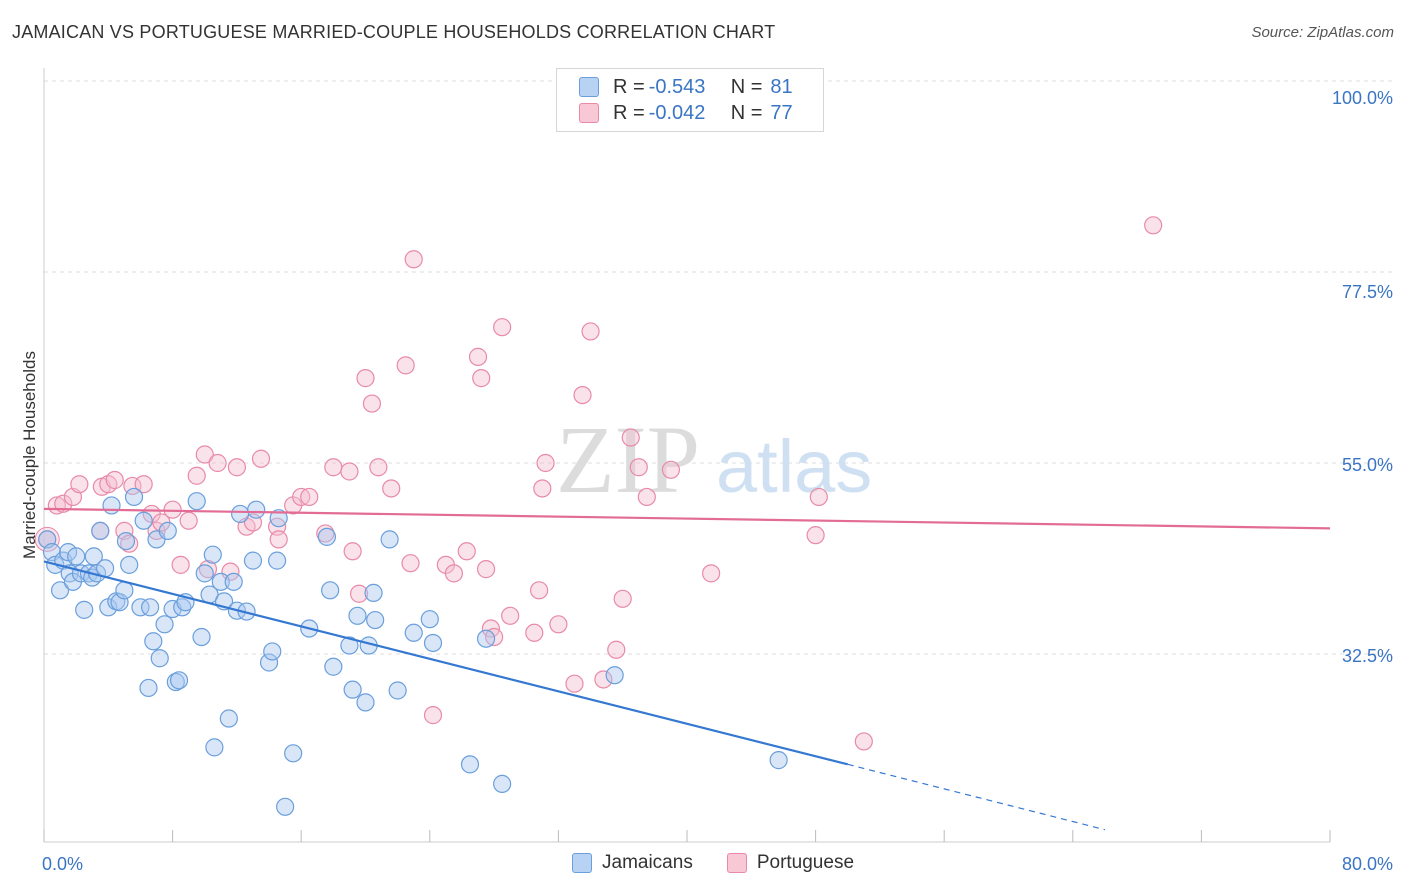 The height and width of the screenshot is (892, 1406). Describe the element at coordinates (677, 112) in the screenshot. I see `legend-r-value: -0.042` at that location.